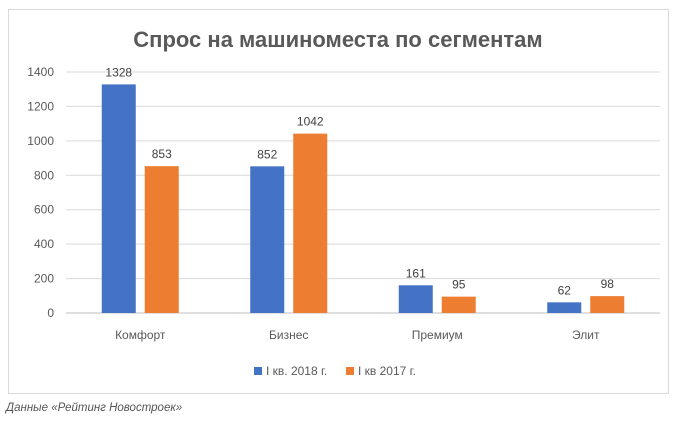 The width and height of the screenshot is (676, 424). Describe the element at coordinates (459, 285) in the screenshot. I see `data-label: 95` at that location.